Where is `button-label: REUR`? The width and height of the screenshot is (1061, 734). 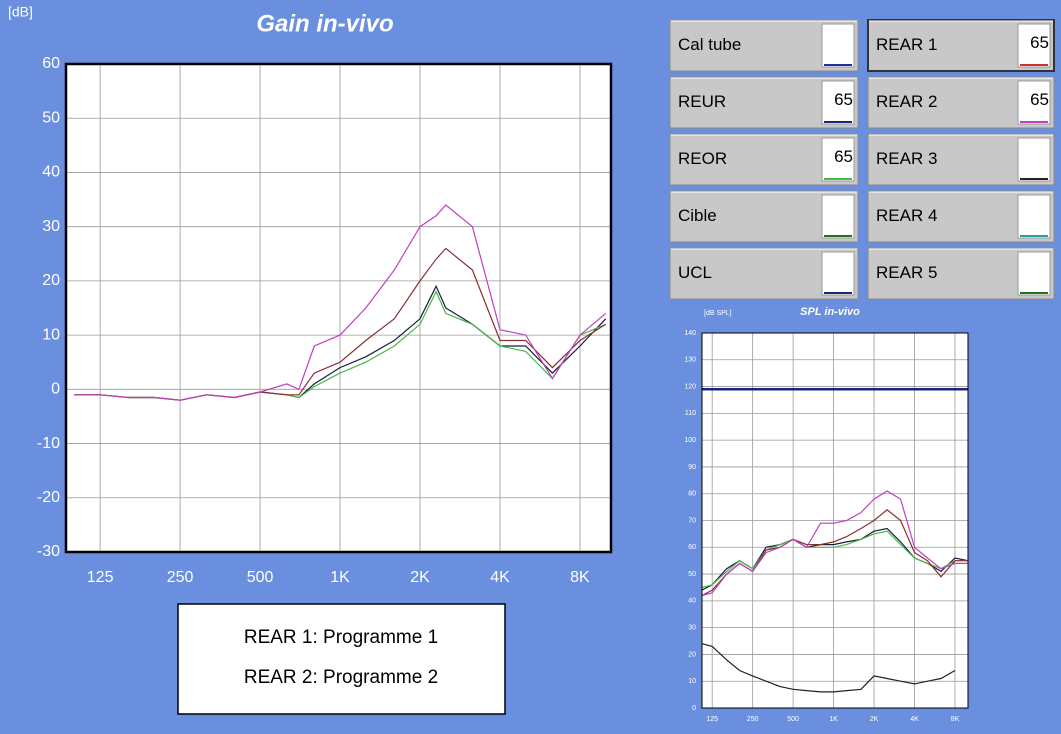 button-label: REUR is located at coordinates (702, 101).